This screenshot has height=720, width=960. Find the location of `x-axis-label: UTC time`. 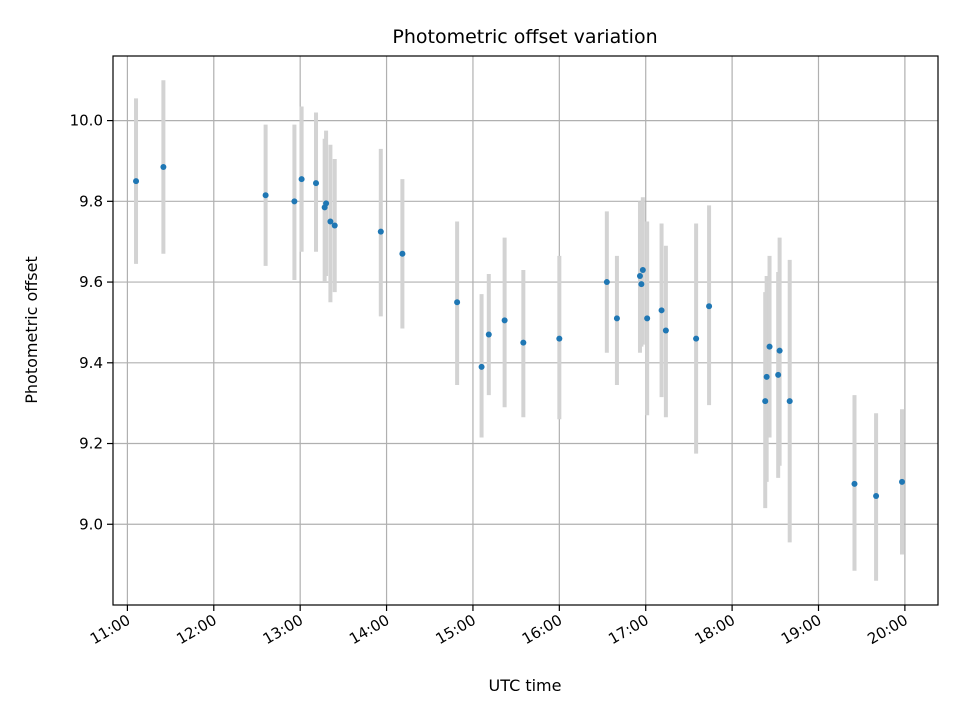

x-axis-label: UTC time is located at coordinates (525, 685).